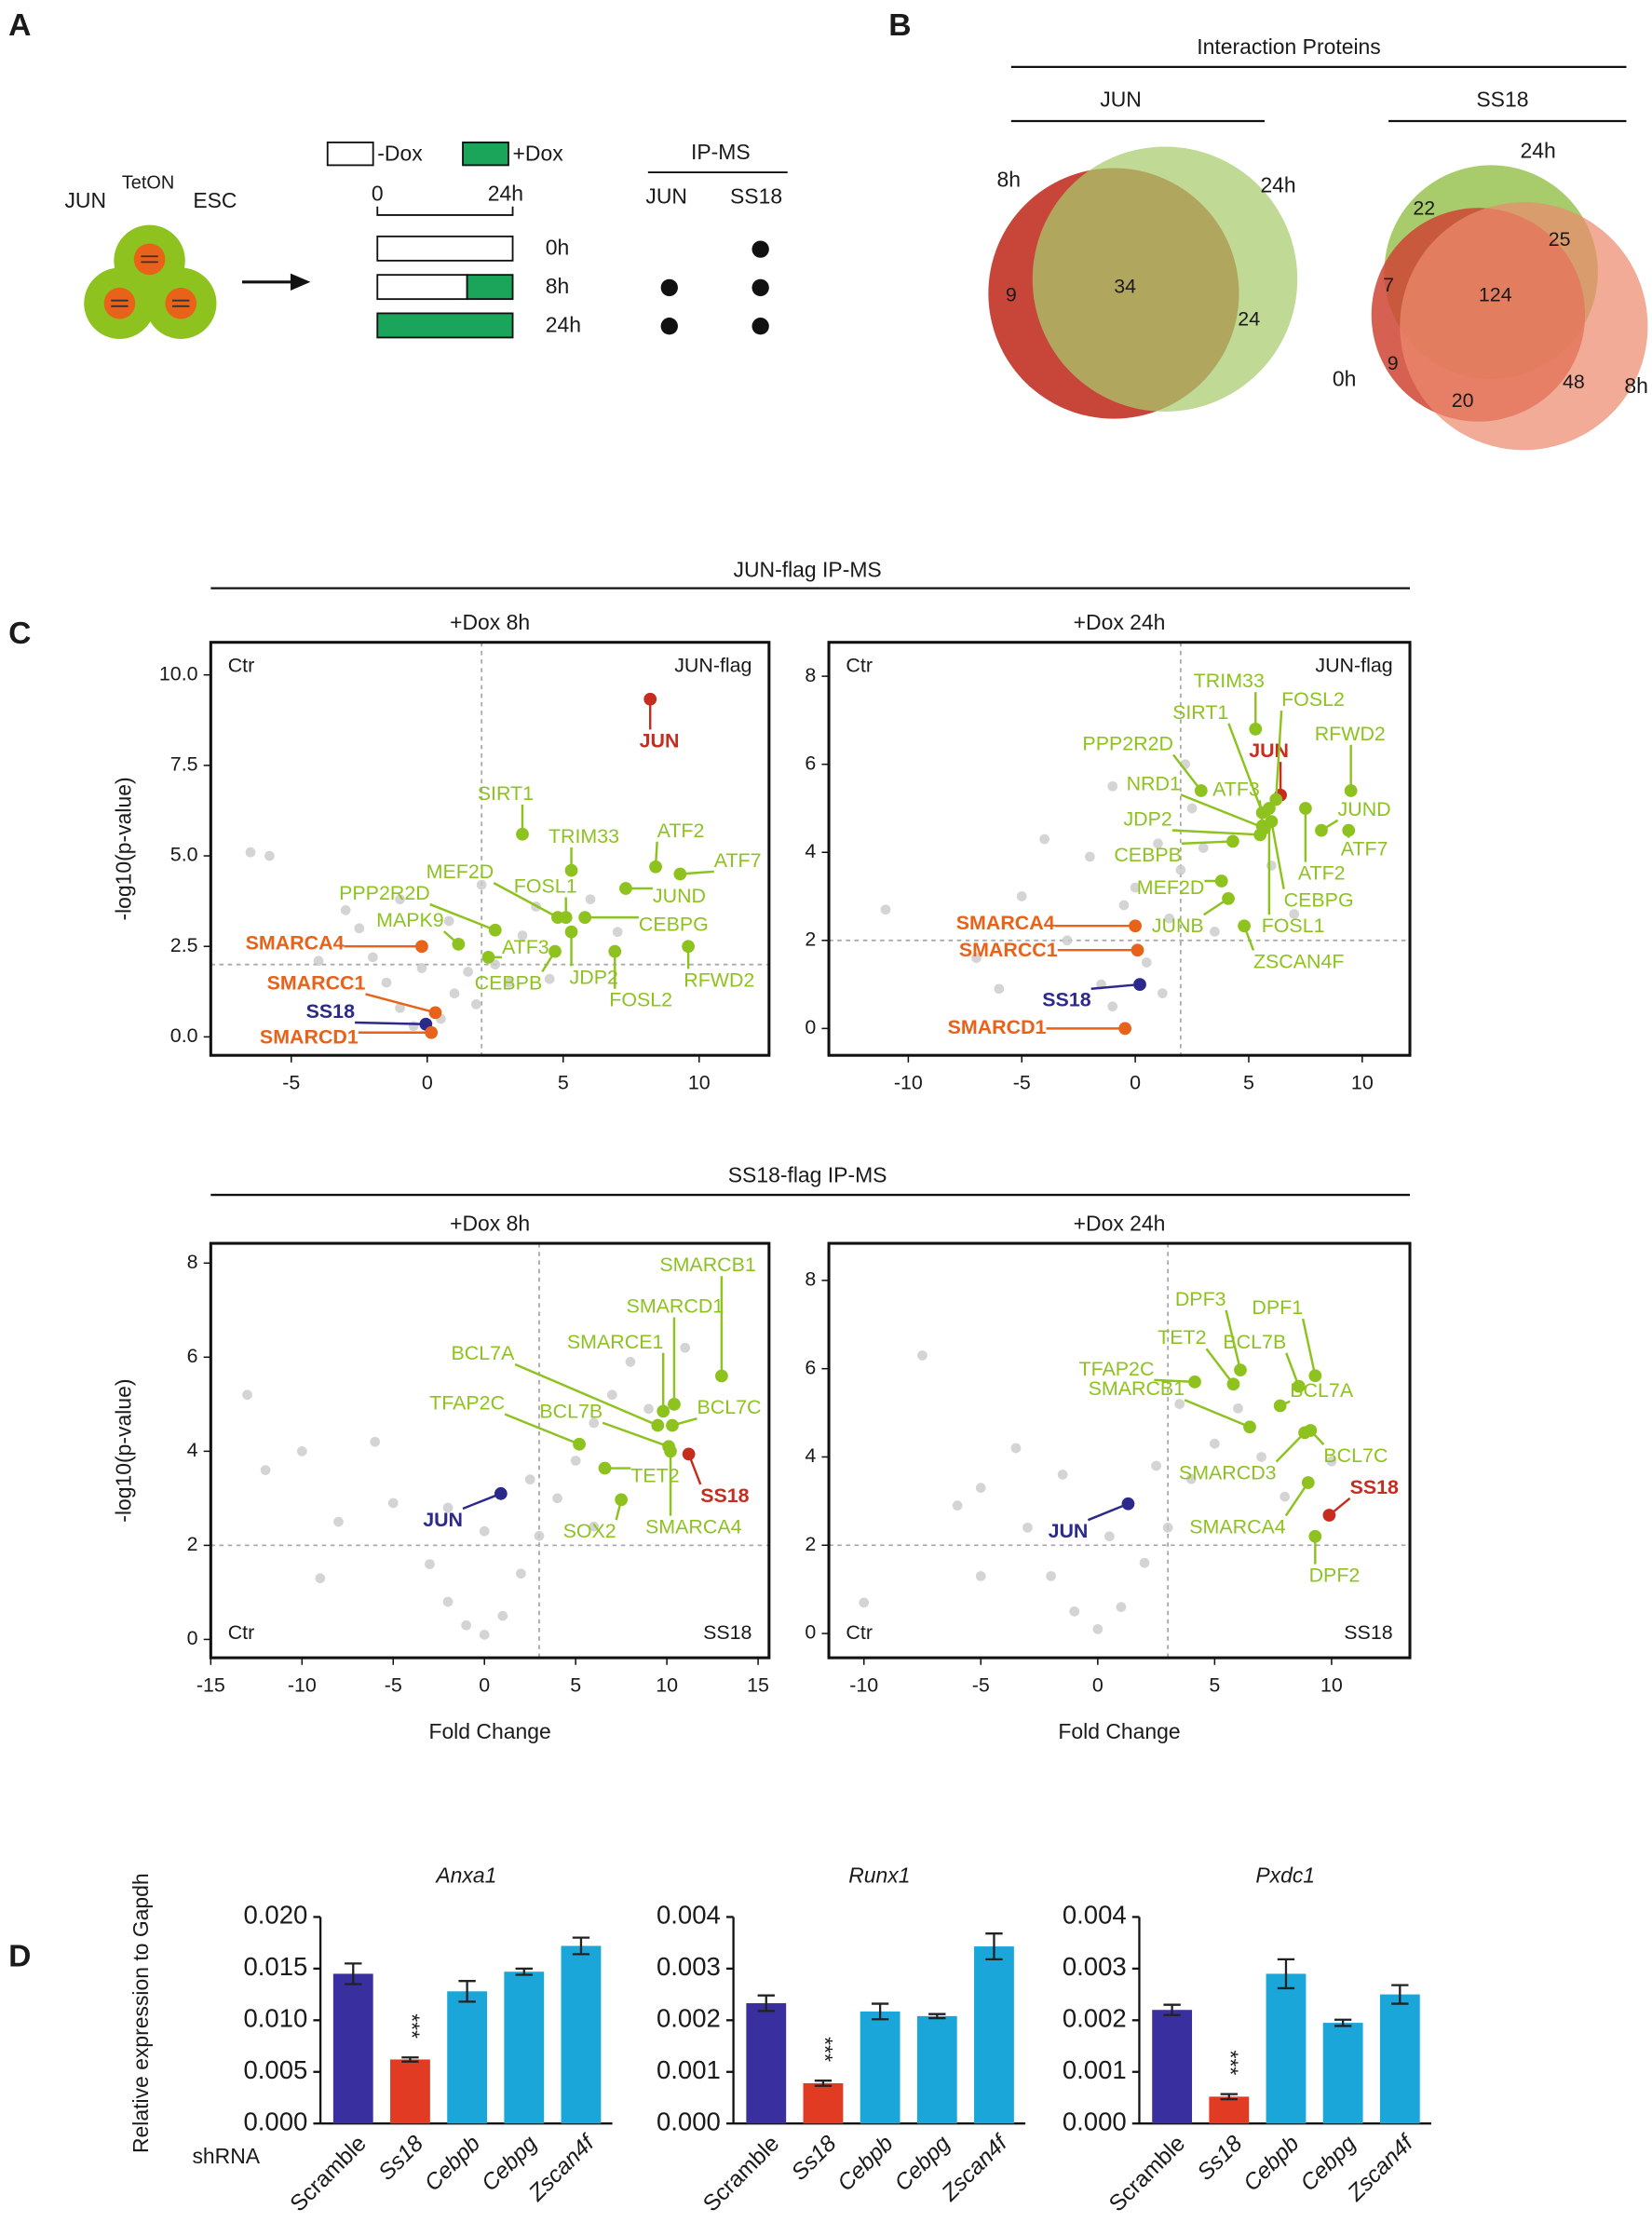 Image resolution: width=1652 pixels, height=2236 pixels. I want to click on legend-label: +Dox, so click(538, 154).